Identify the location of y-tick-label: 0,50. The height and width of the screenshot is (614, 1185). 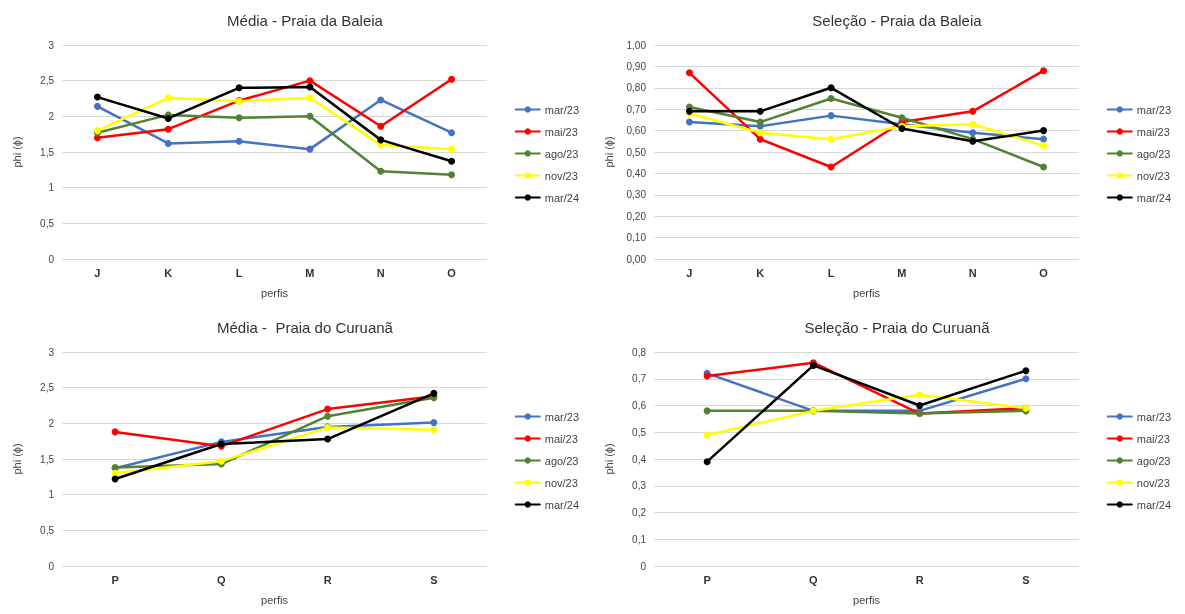
(636, 152).